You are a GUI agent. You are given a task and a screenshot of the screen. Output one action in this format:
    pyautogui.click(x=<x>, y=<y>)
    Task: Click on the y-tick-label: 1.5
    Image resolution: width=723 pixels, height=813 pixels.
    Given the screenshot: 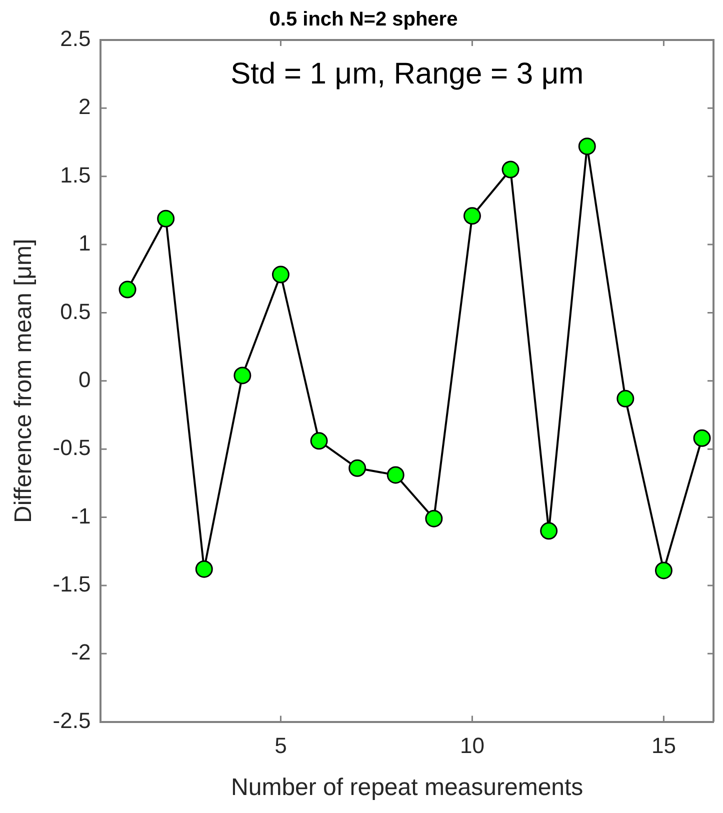 What is the action you would take?
    pyautogui.click(x=75, y=175)
    